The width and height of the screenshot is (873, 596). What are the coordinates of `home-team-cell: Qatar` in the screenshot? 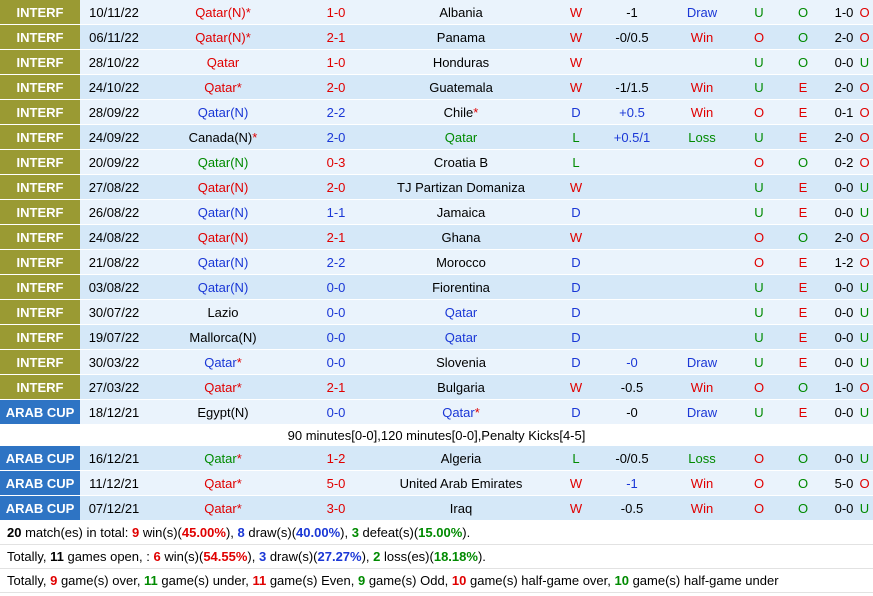 It's located at (223, 62).